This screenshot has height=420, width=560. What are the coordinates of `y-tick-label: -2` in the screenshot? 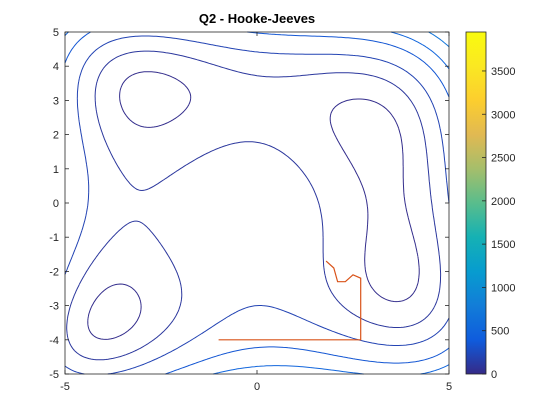 It's located at (54, 272).